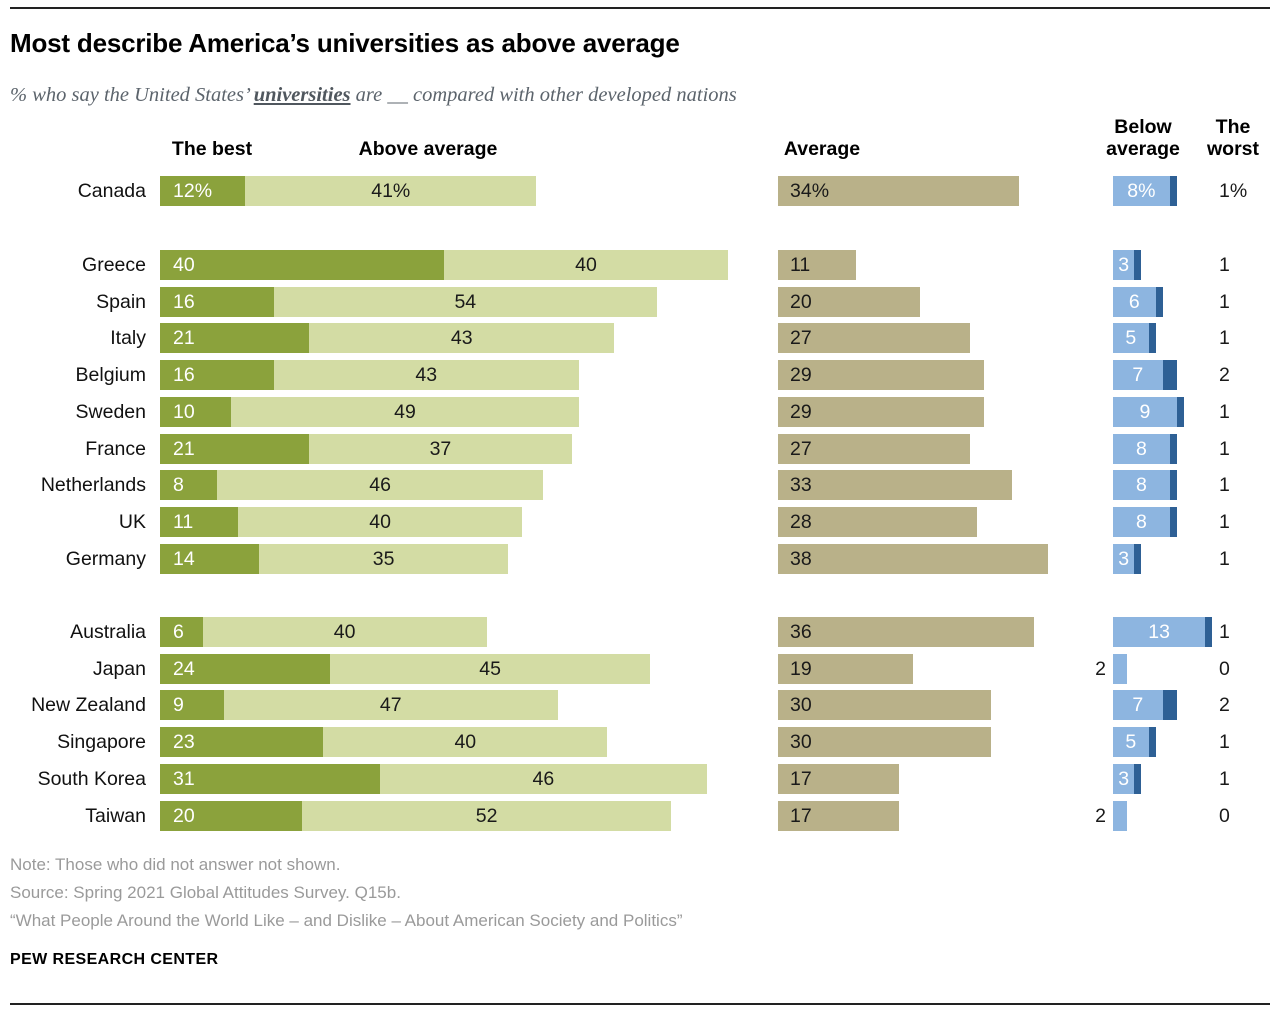 Image resolution: width=1280 pixels, height=1016 pixels. What do you see at coordinates (849, 301) in the screenshot?
I see `bar-average: 20` at bounding box center [849, 301].